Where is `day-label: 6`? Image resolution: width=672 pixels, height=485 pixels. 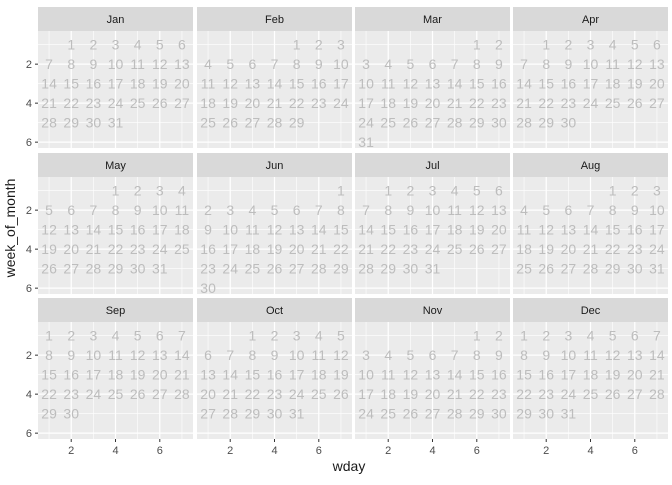 day-label: 6 is located at coordinates (297, 210).